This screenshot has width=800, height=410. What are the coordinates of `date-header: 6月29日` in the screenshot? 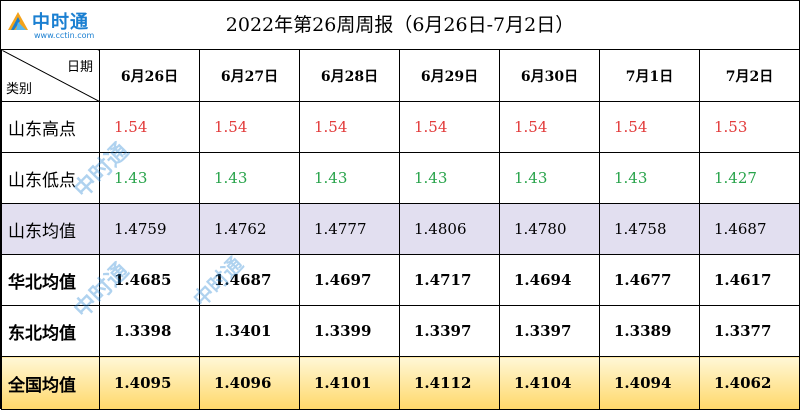 It's located at (449, 75).